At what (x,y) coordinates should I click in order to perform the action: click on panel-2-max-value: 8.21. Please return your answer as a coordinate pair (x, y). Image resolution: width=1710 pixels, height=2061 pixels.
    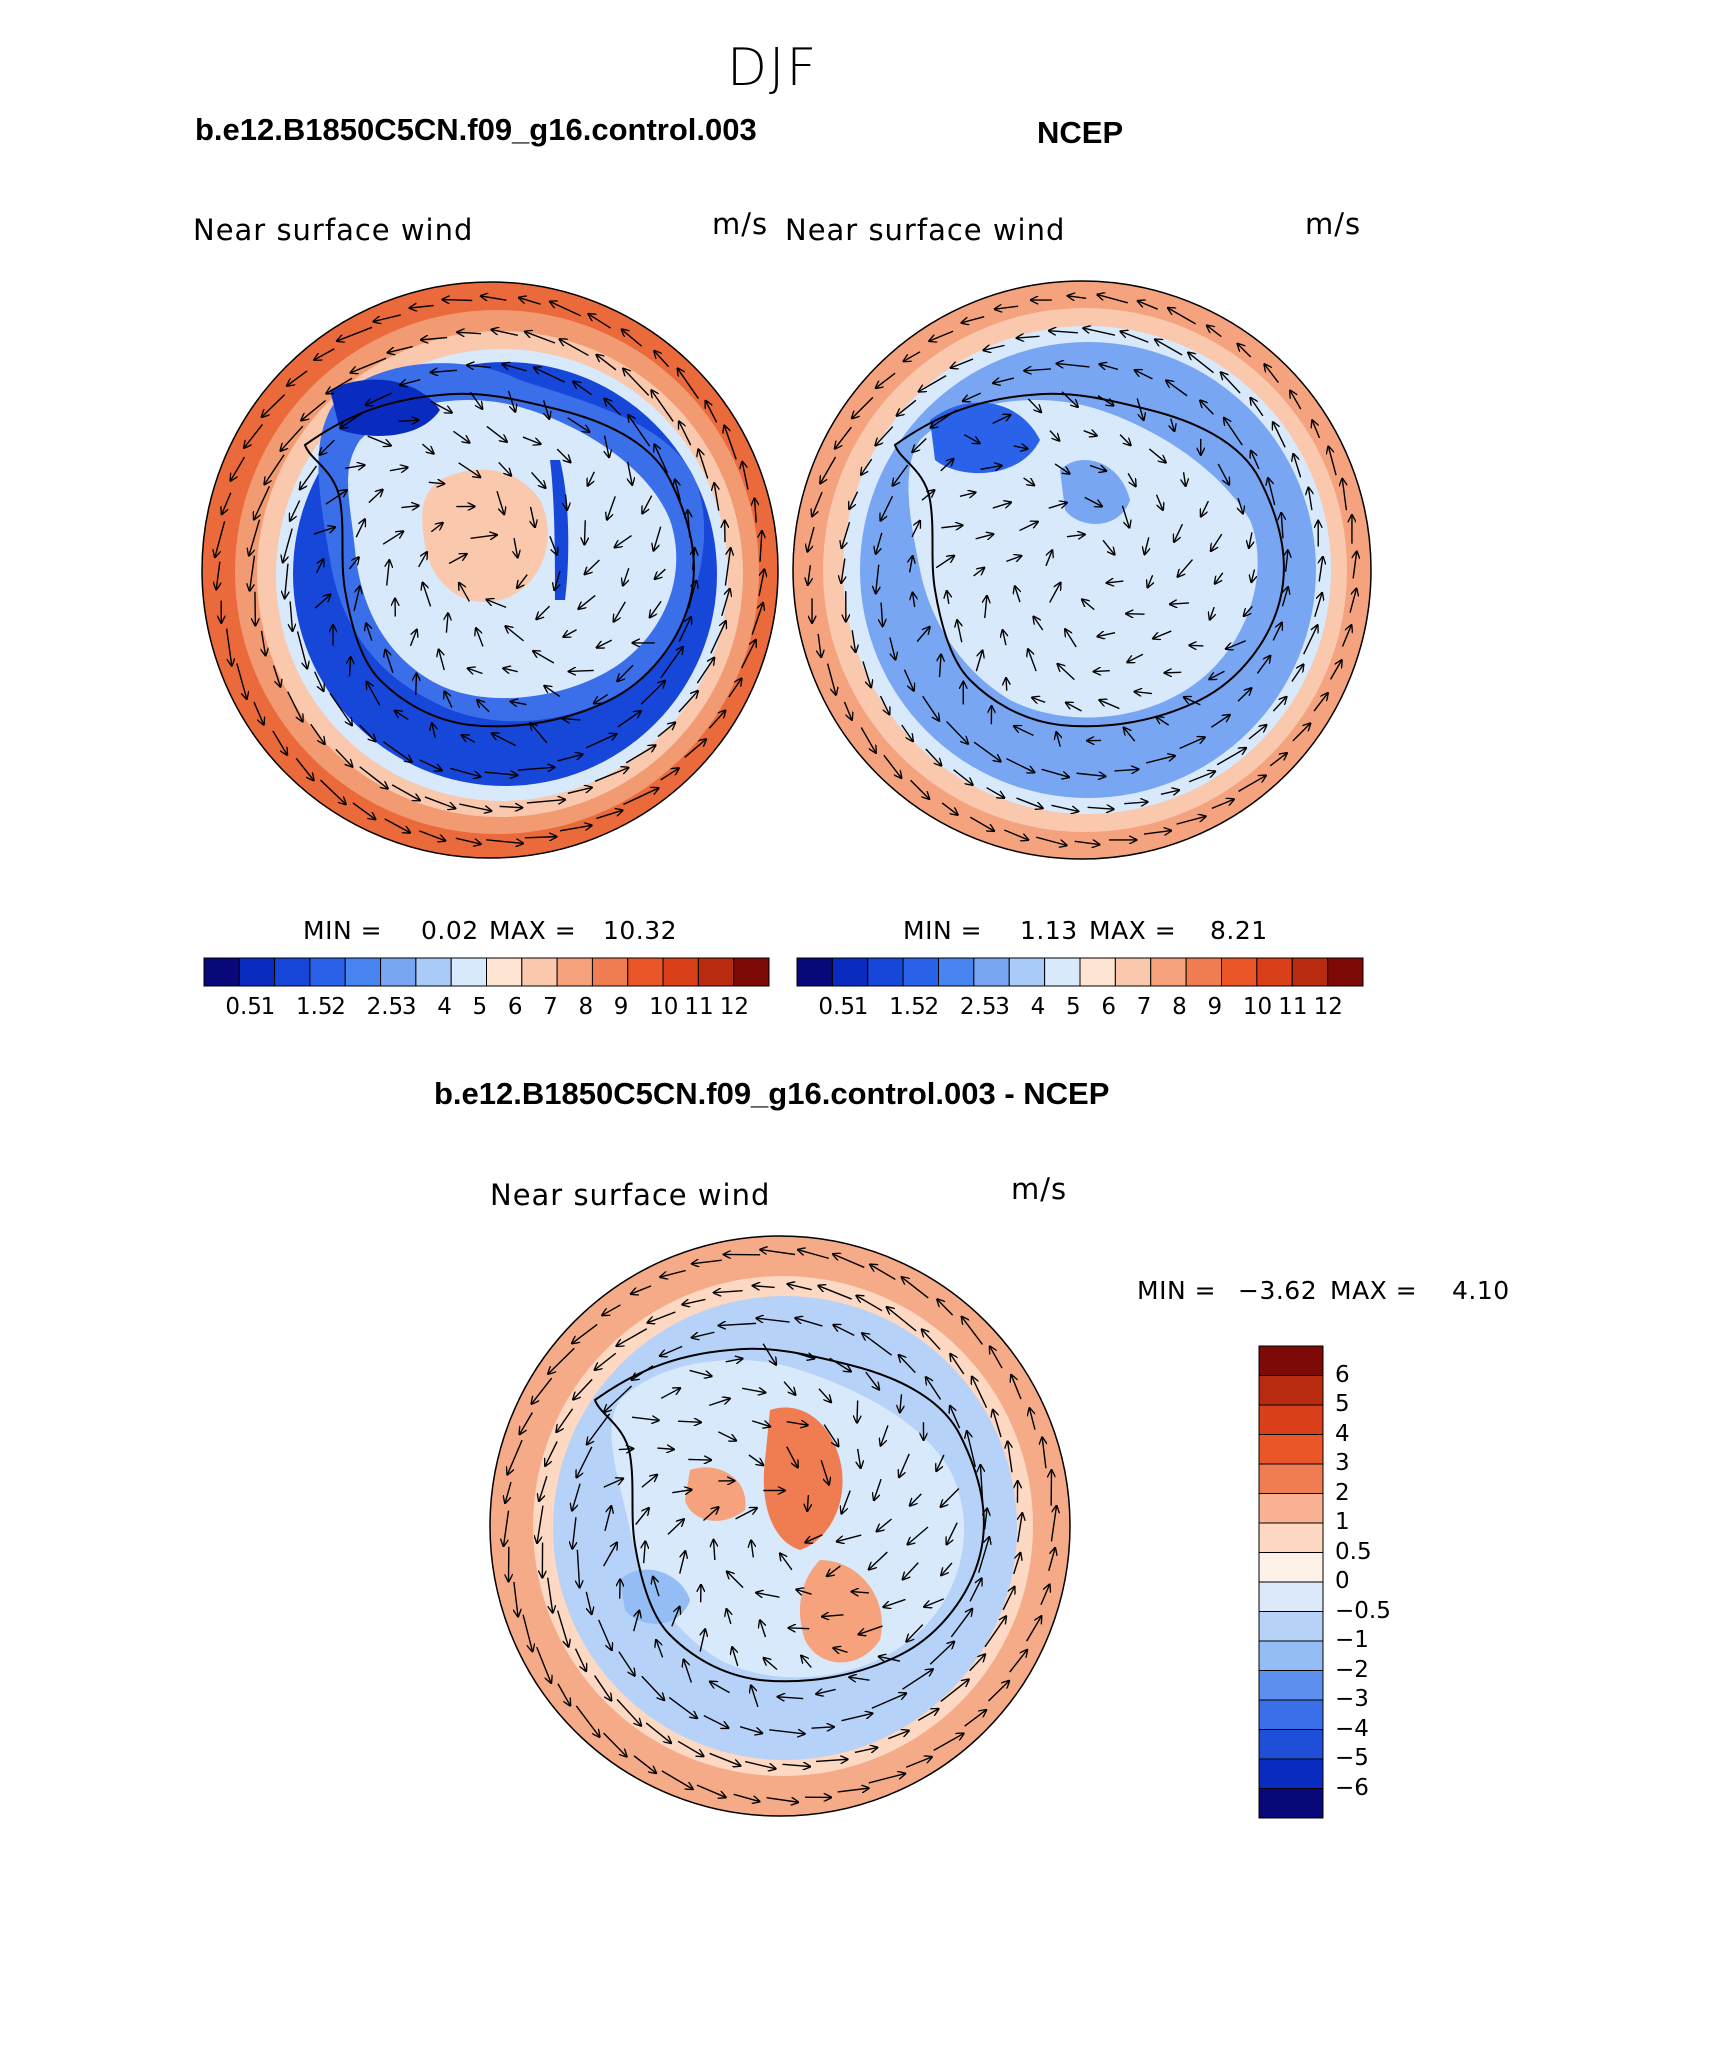
    Looking at the image, I should click on (1239, 930).